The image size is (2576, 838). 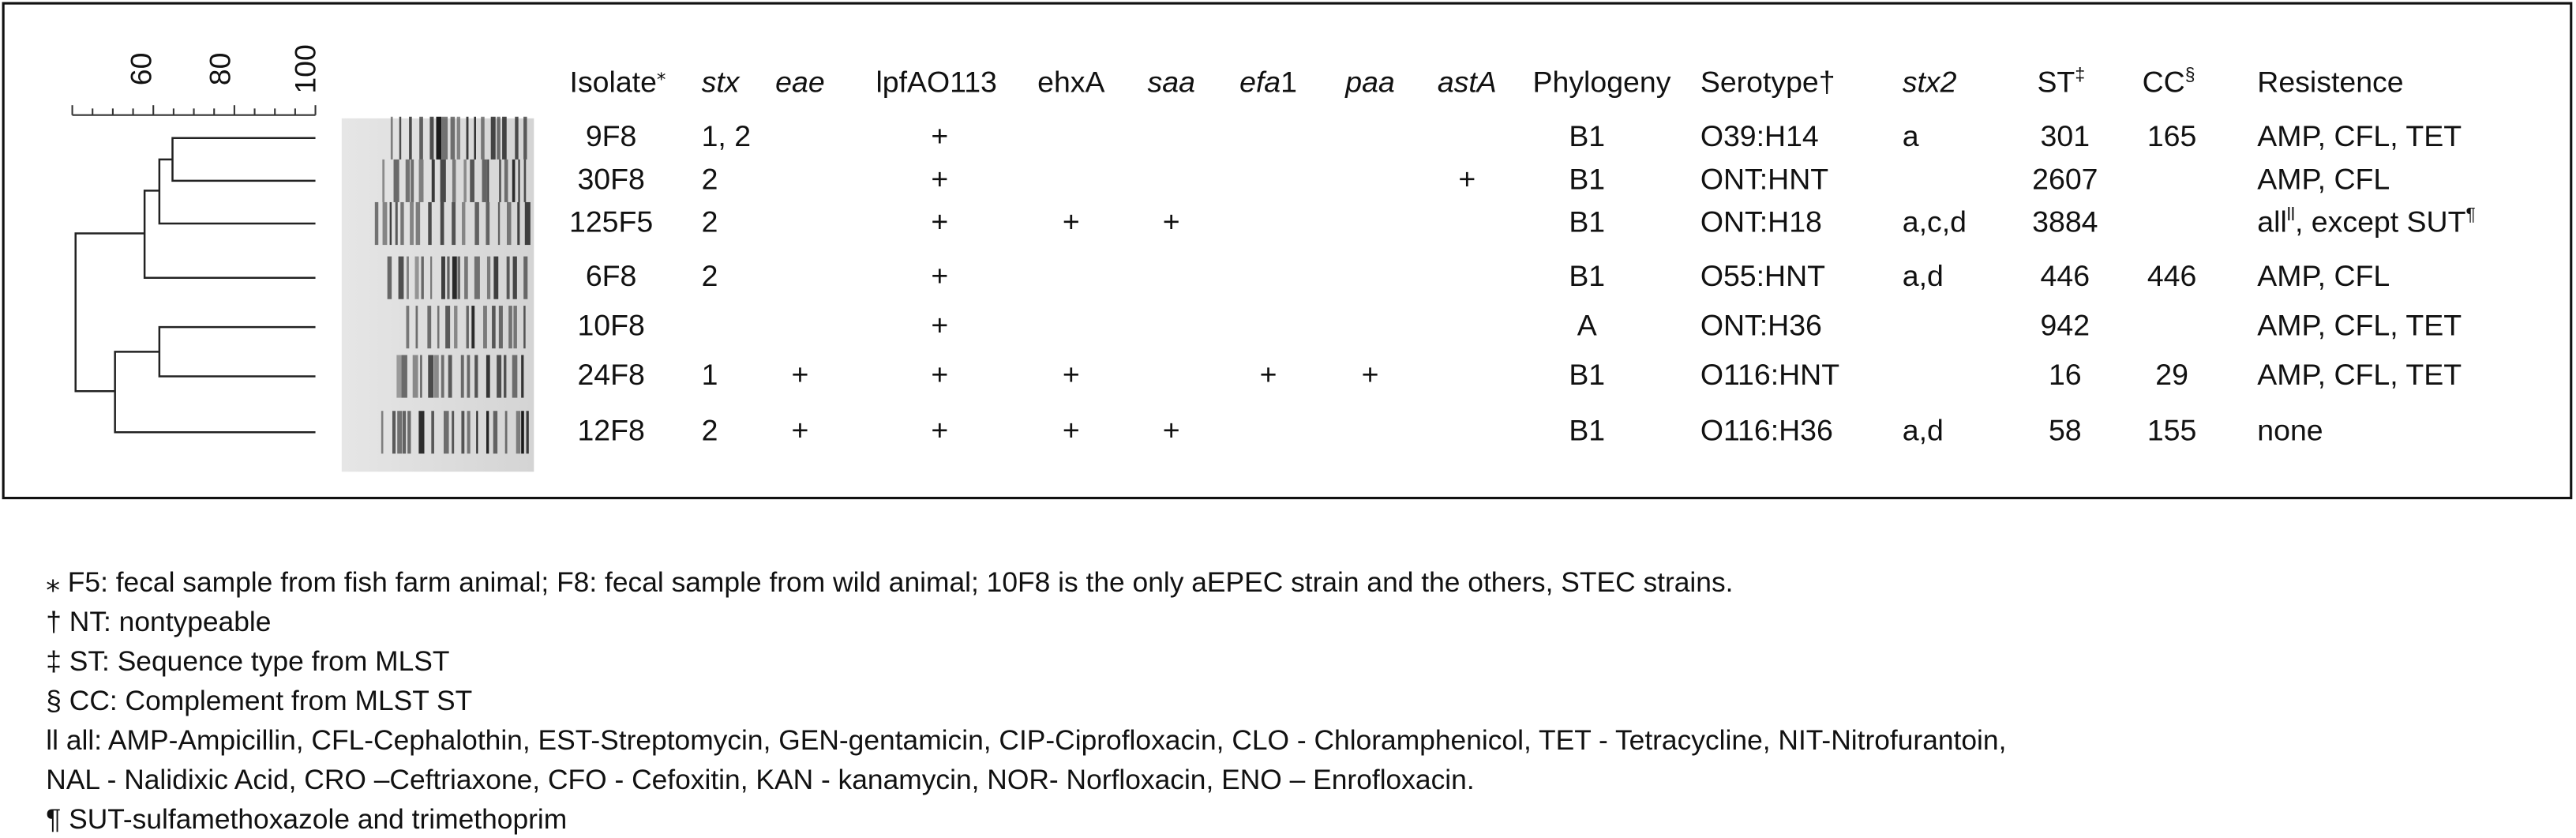 I want to click on table-cell: AMP, CFL, TET, so click(x=2359, y=375).